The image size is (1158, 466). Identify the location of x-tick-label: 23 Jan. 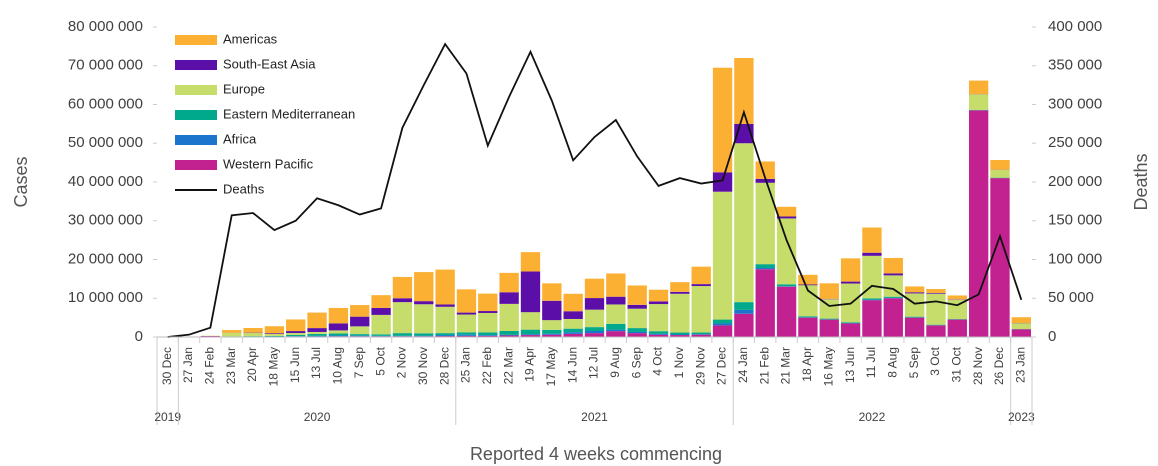
(1021, 365).